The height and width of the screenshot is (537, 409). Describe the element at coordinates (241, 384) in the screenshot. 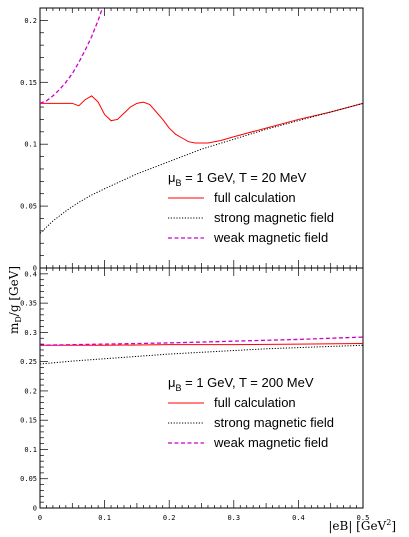

I see `legend-title: μB = 1 GeV, T = 200 MeV` at that location.